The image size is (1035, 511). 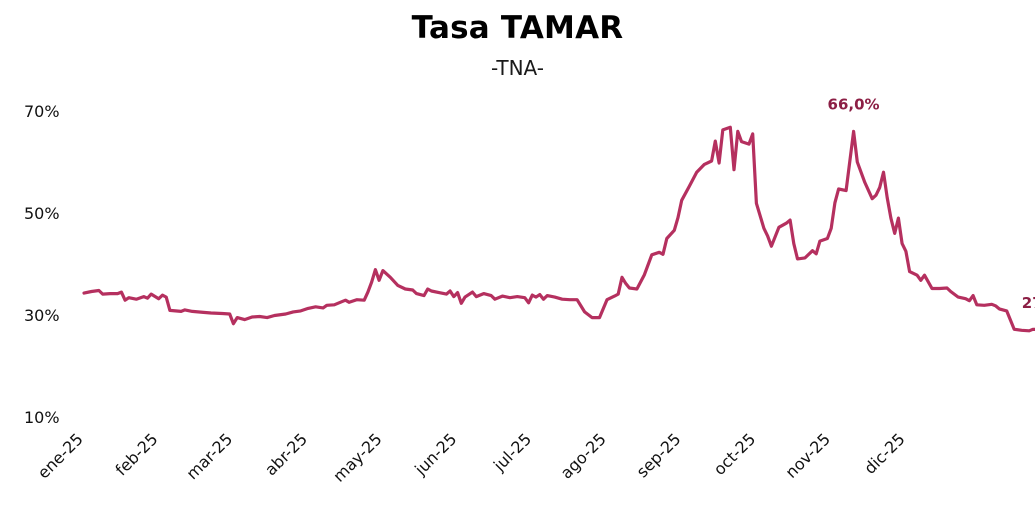 I want to click on x-tick-label: ago-25, so click(x=583, y=455).